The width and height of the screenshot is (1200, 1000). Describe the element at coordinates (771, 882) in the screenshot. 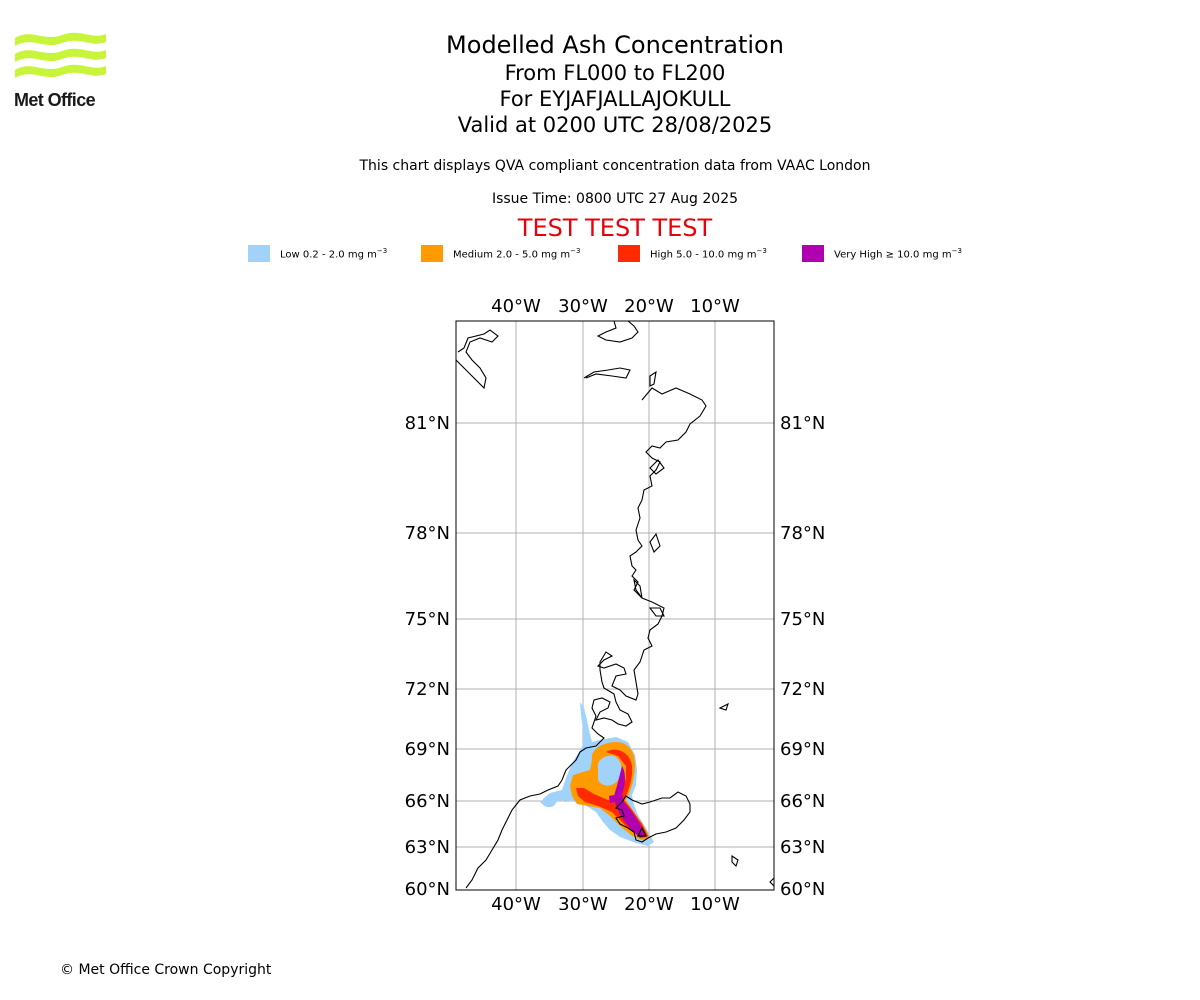

I see `shetland-coast` at that location.